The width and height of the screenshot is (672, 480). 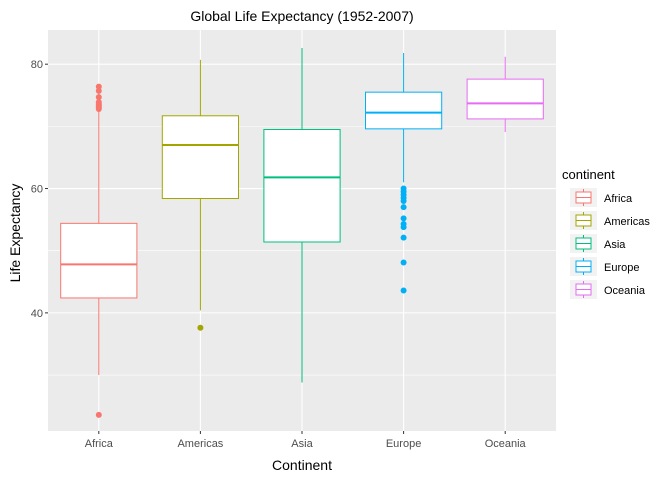 What do you see at coordinates (15, 233) in the screenshot?
I see `y-axis-title: Life Expectancy` at bounding box center [15, 233].